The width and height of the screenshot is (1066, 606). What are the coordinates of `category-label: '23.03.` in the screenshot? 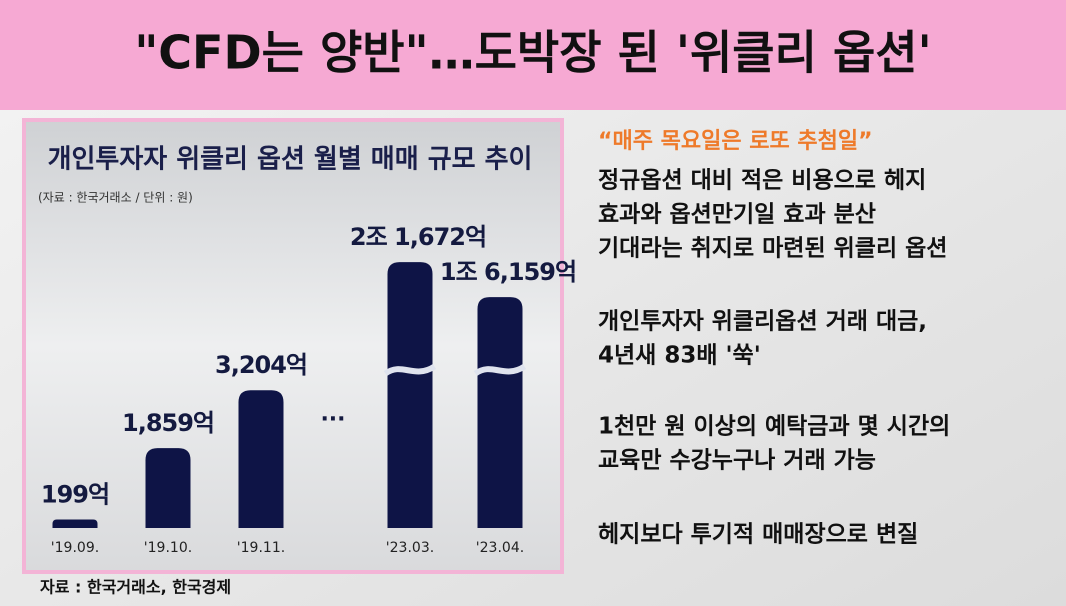 It's located at (410, 548).